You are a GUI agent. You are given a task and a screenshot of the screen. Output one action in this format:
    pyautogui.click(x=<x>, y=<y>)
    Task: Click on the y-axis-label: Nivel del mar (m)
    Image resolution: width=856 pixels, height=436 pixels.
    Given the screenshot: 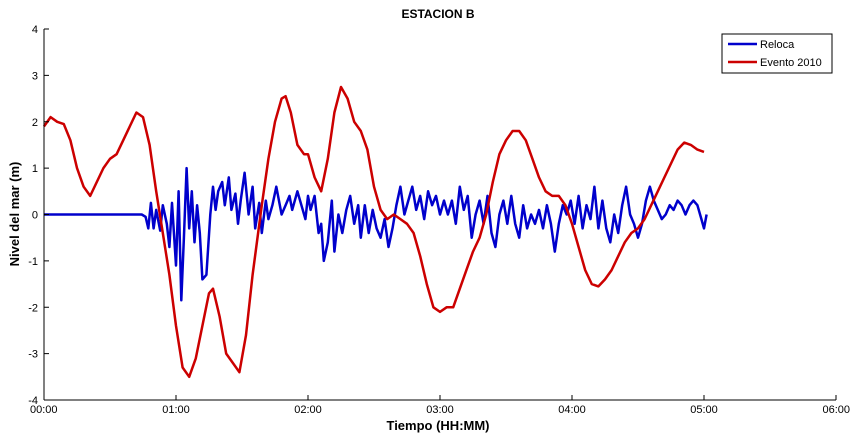 What is the action you would take?
    pyautogui.click(x=14, y=214)
    